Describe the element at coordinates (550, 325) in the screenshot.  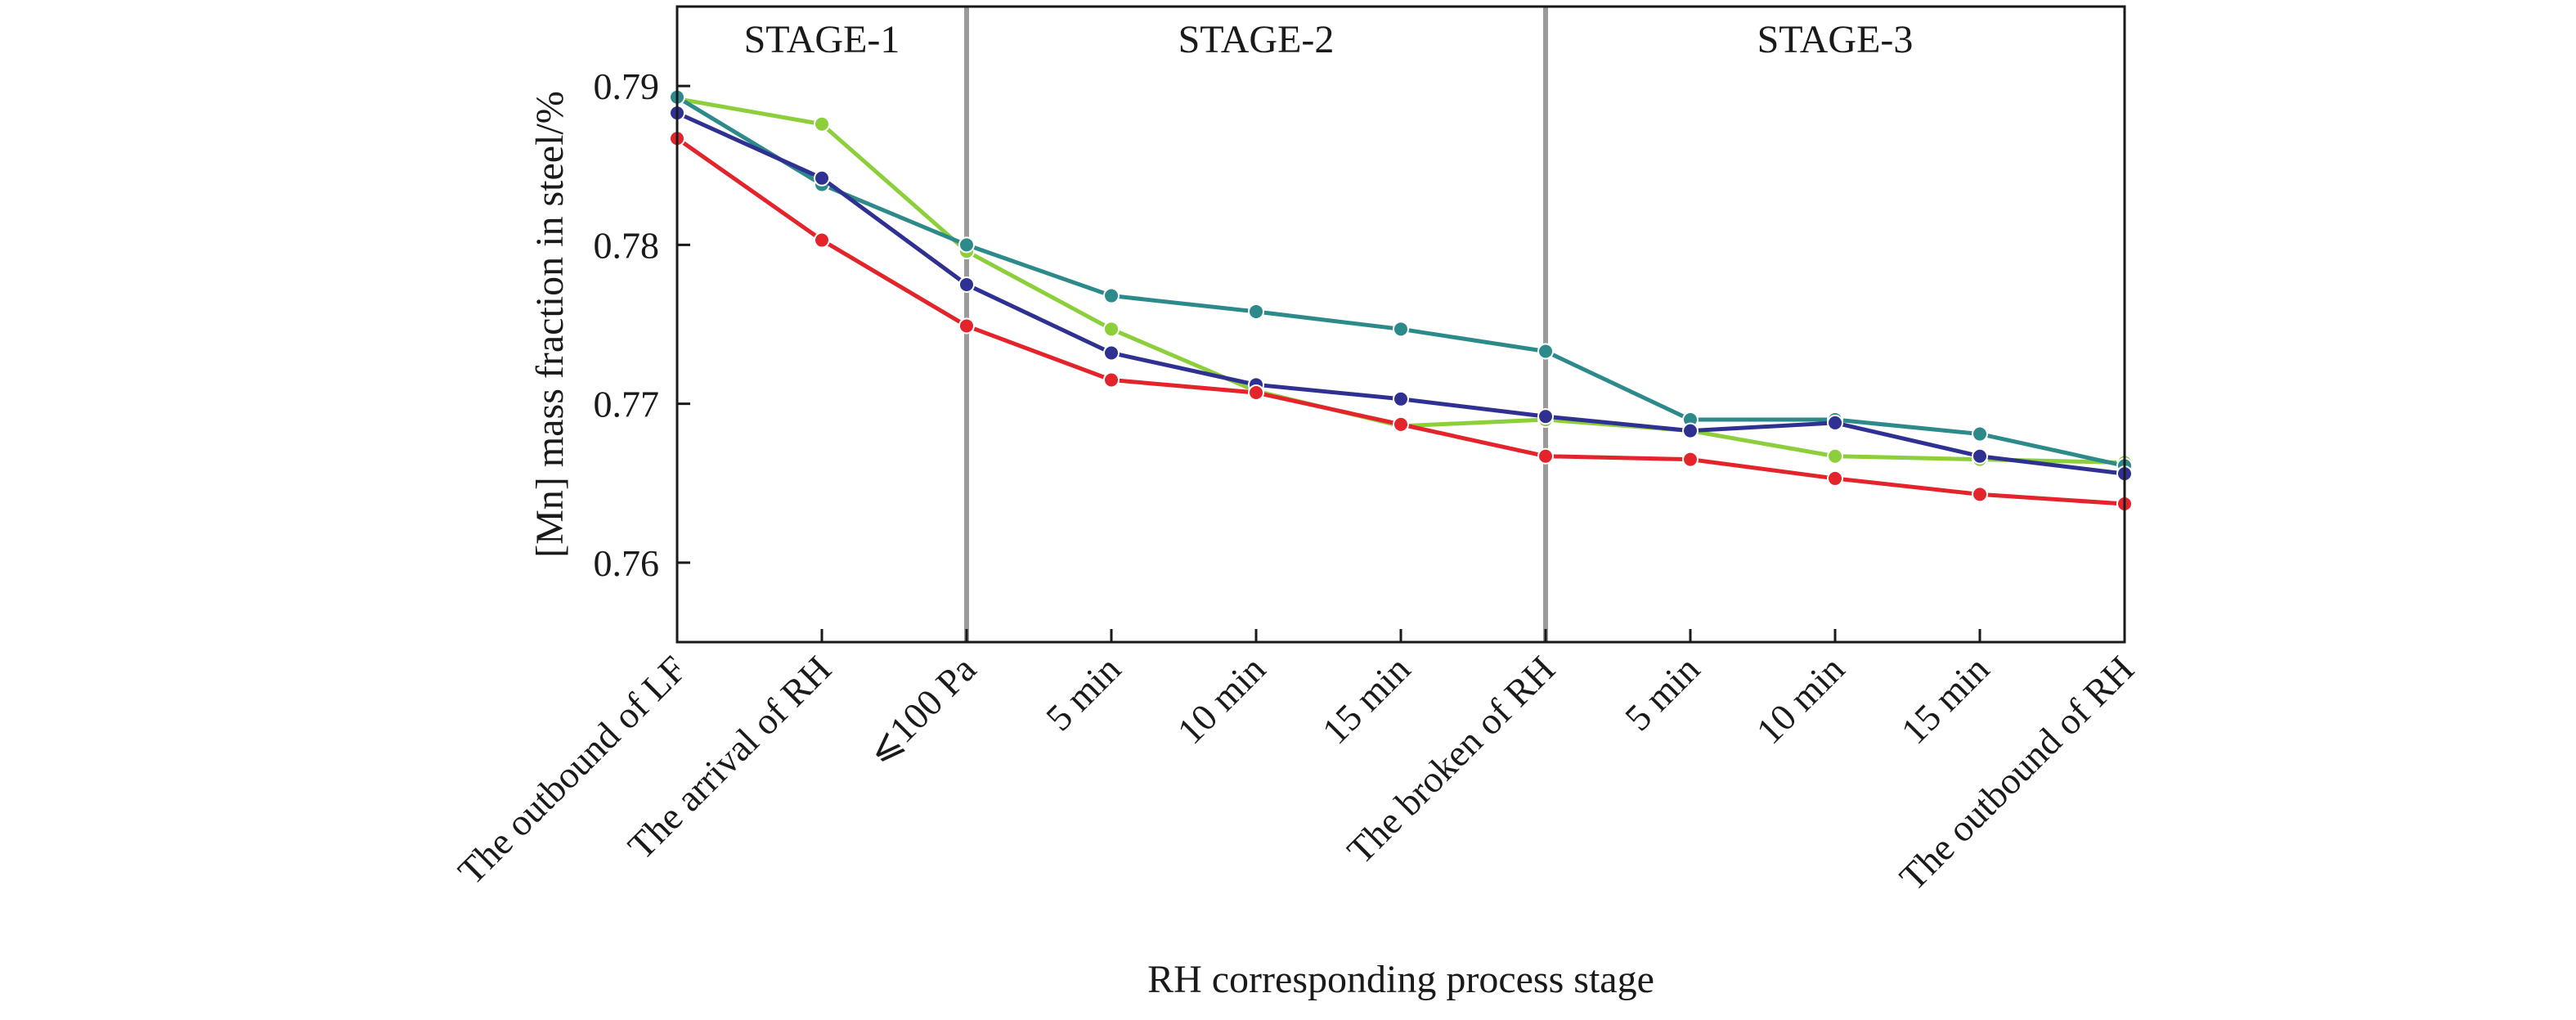
I see `y-axis-title: [Mn] mass fraction in steel/%` at that location.